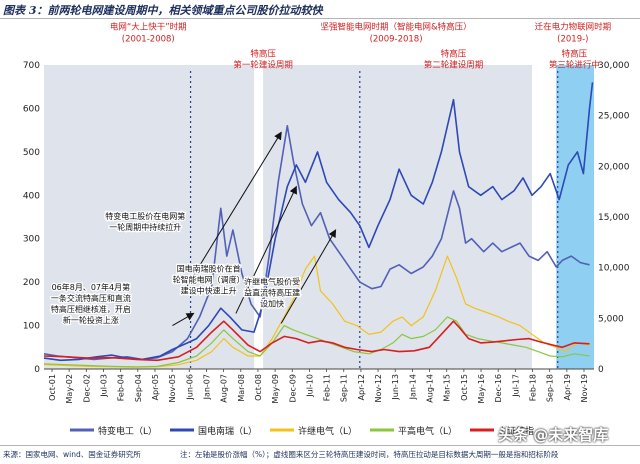  I want to click on x-tick-label: Jul-03, so click(103, 386).